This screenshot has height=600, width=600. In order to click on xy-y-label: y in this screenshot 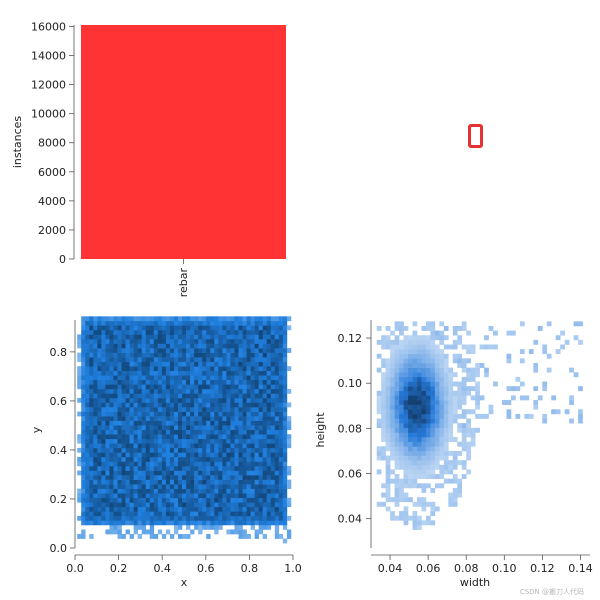, I will do `click(36, 429)`.